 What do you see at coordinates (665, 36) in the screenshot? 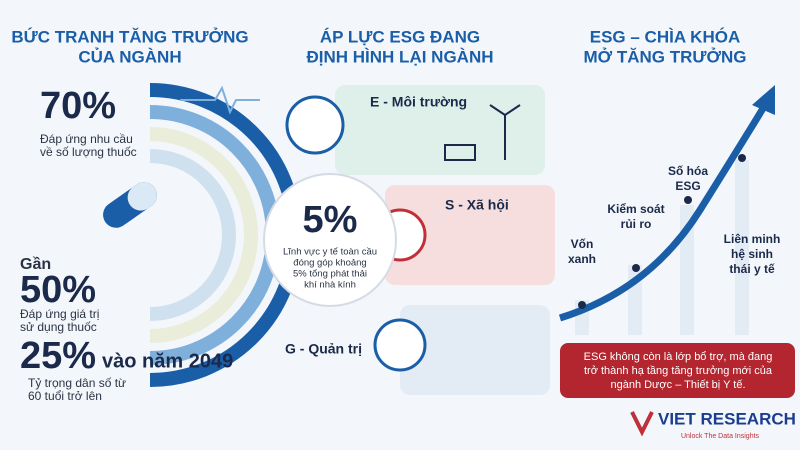
I see `section-title: ESG – CHÌA KHÓA` at bounding box center [665, 36].